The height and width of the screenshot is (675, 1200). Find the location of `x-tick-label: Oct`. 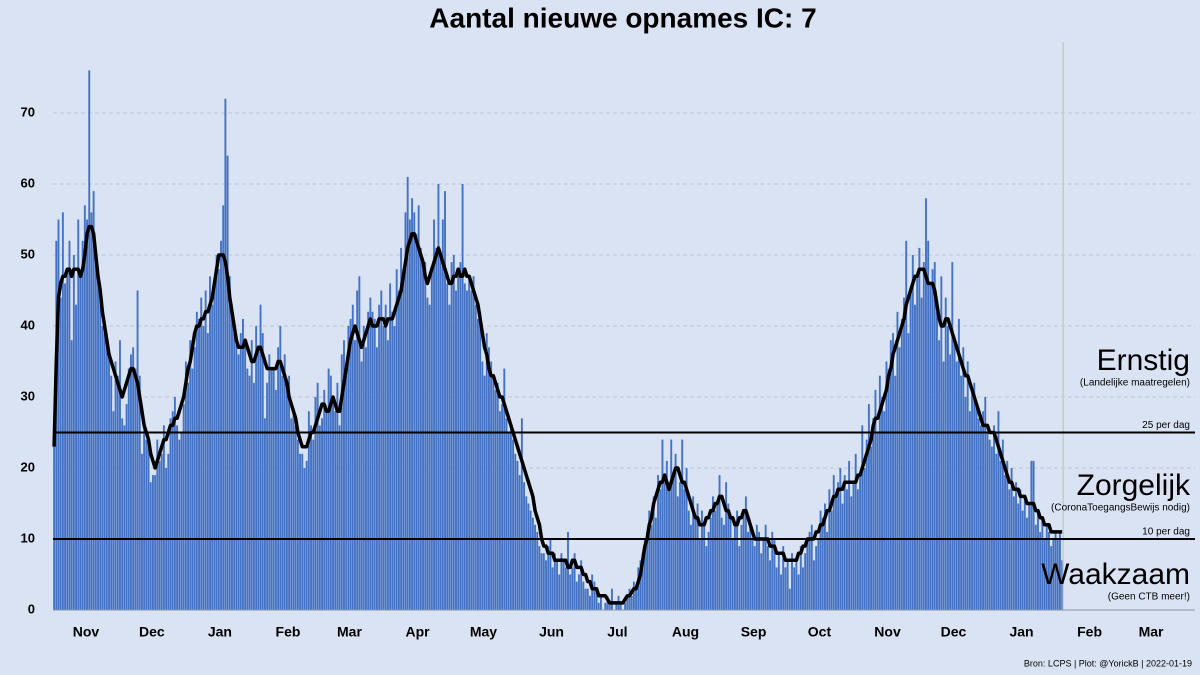

x-tick-label: Oct is located at coordinates (820, 632).